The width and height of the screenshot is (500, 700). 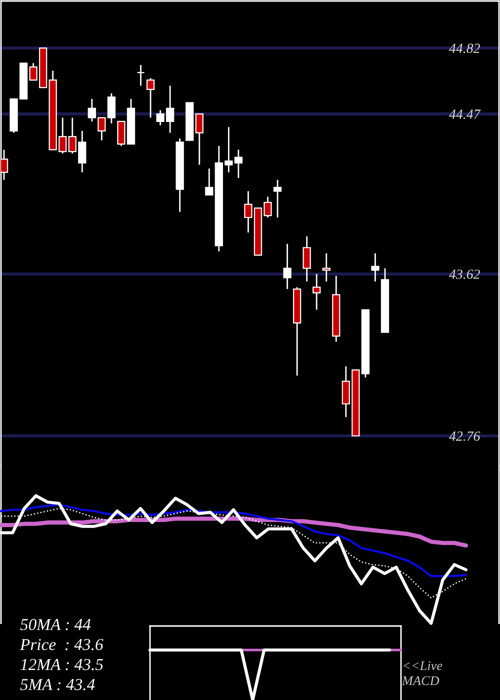 What do you see at coordinates (464, 436) in the screenshot?
I see `y-tick-label: 42.76` at bounding box center [464, 436].